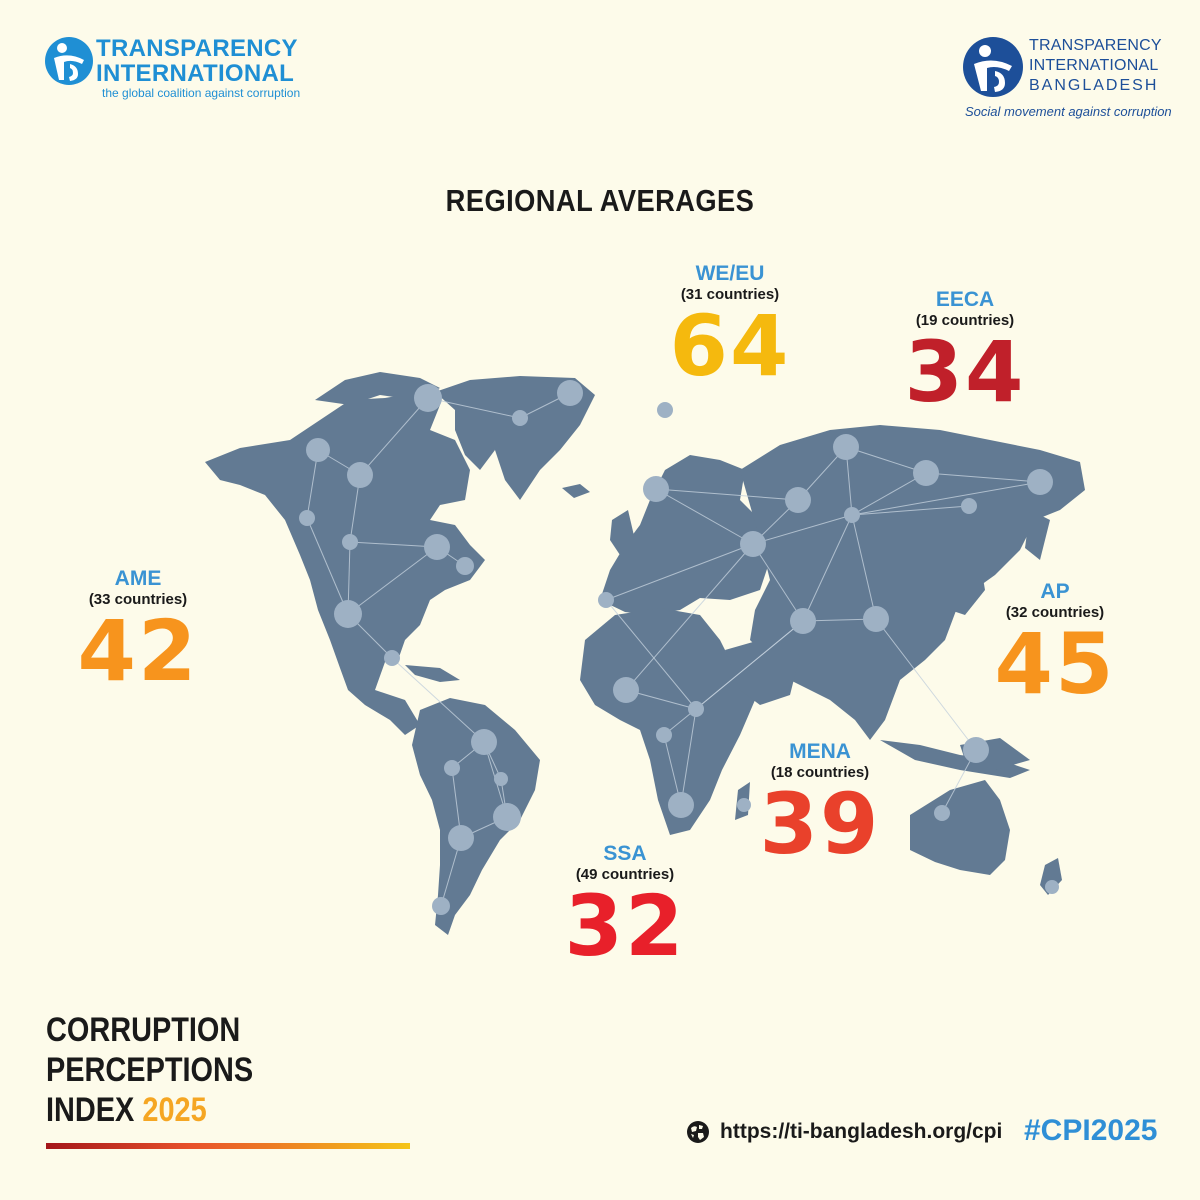 The height and width of the screenshot is (1200, 1200). I want to click on region-code: EECA, so click(965, 299).